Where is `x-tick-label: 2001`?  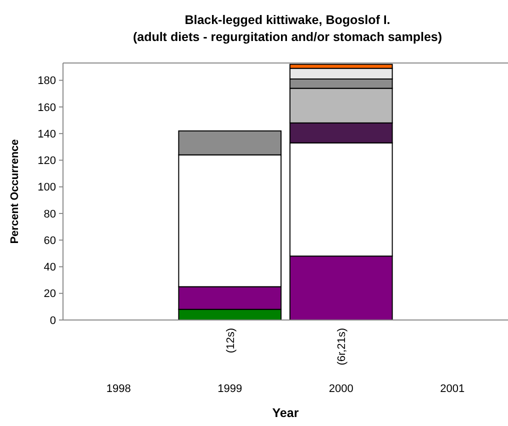 x-tick-label: 2001 is located at coordinates (452, 389).